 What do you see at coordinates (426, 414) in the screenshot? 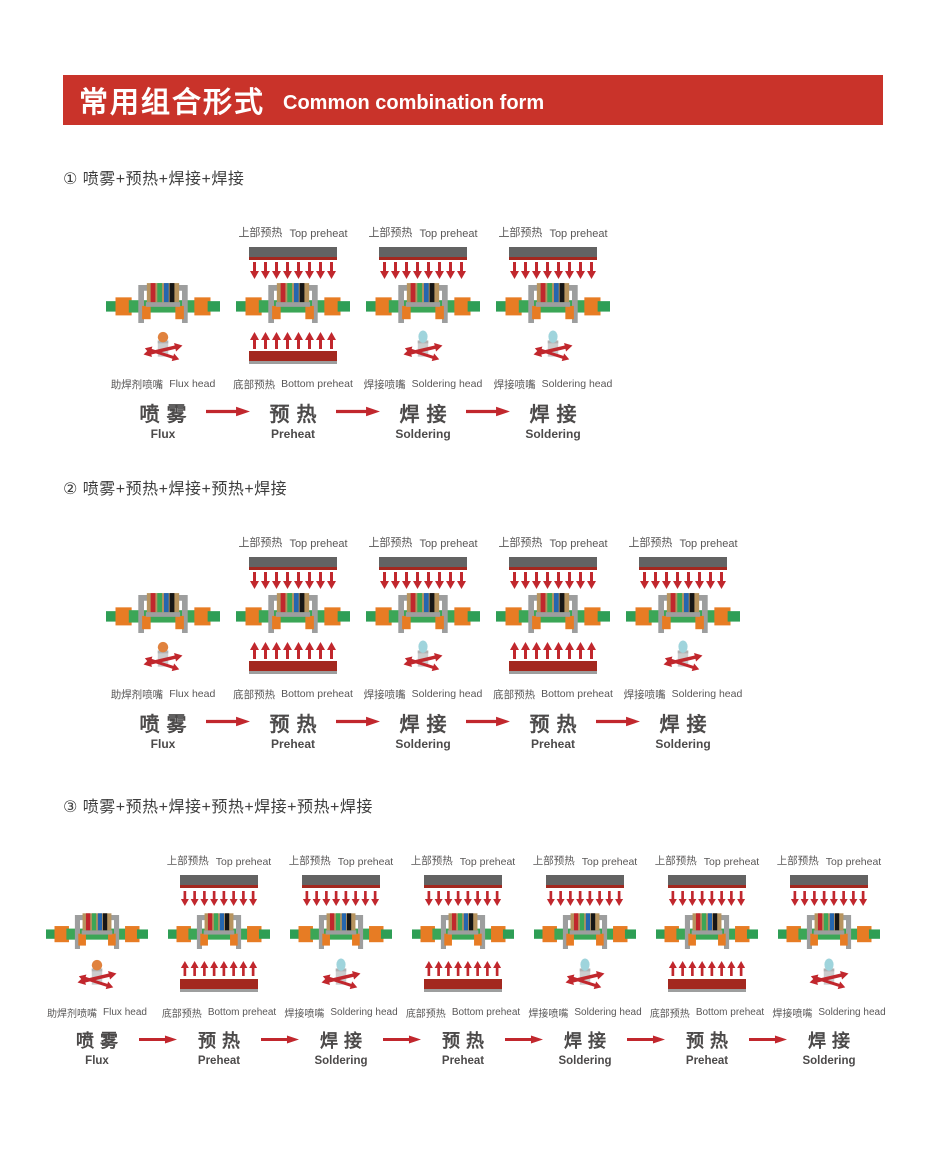
I see `stage-name-zh: 焊接` at bounding box center [426, 414].